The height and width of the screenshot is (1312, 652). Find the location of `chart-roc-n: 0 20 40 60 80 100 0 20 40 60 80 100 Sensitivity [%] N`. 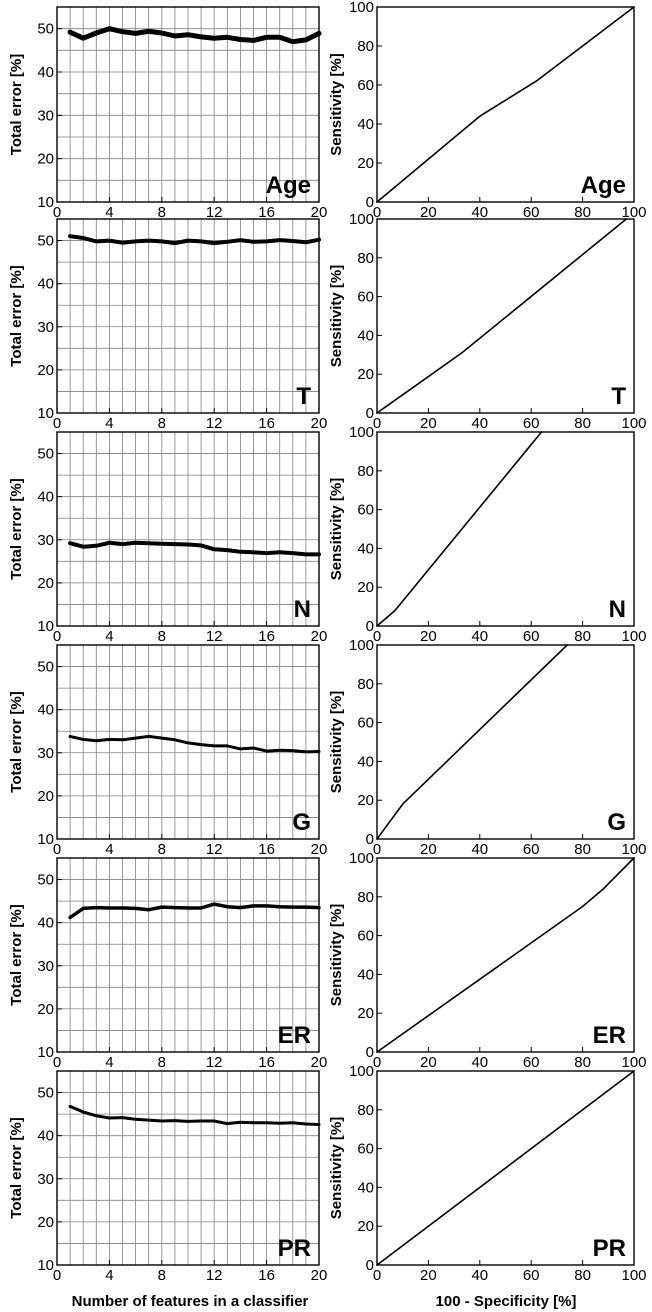

chart-roc-n: 0 20 40 60 80 100 0 20 40 60 80 100 Sensitivity [%] N is located at coordinates (487, 534).